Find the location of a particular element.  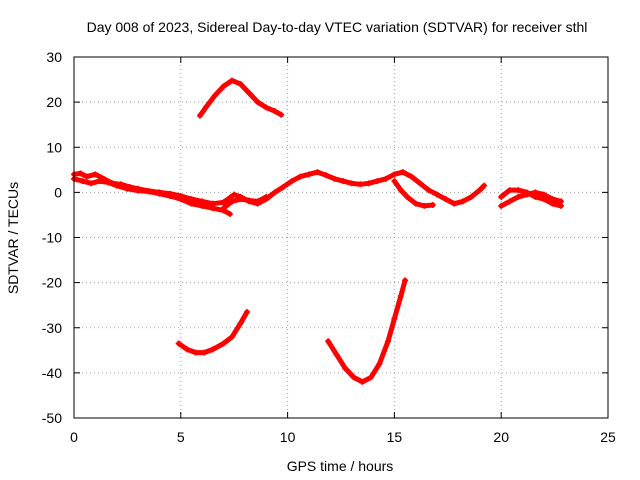

series-arc-lower-b is located at coordinates (367, 331).